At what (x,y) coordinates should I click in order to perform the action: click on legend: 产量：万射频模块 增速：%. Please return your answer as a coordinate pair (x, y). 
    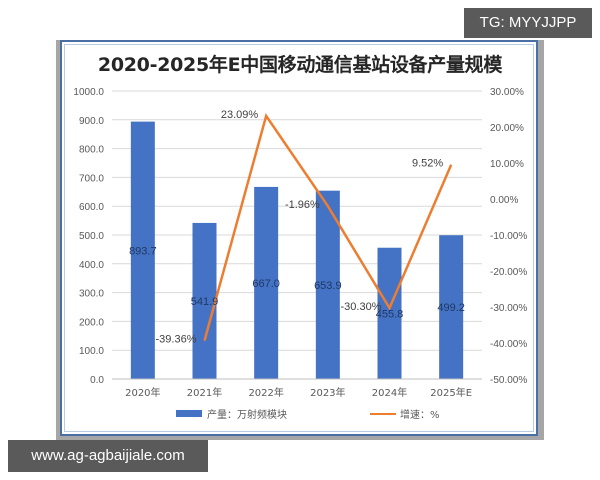
    Looking at the image, I should click on (308, 414).